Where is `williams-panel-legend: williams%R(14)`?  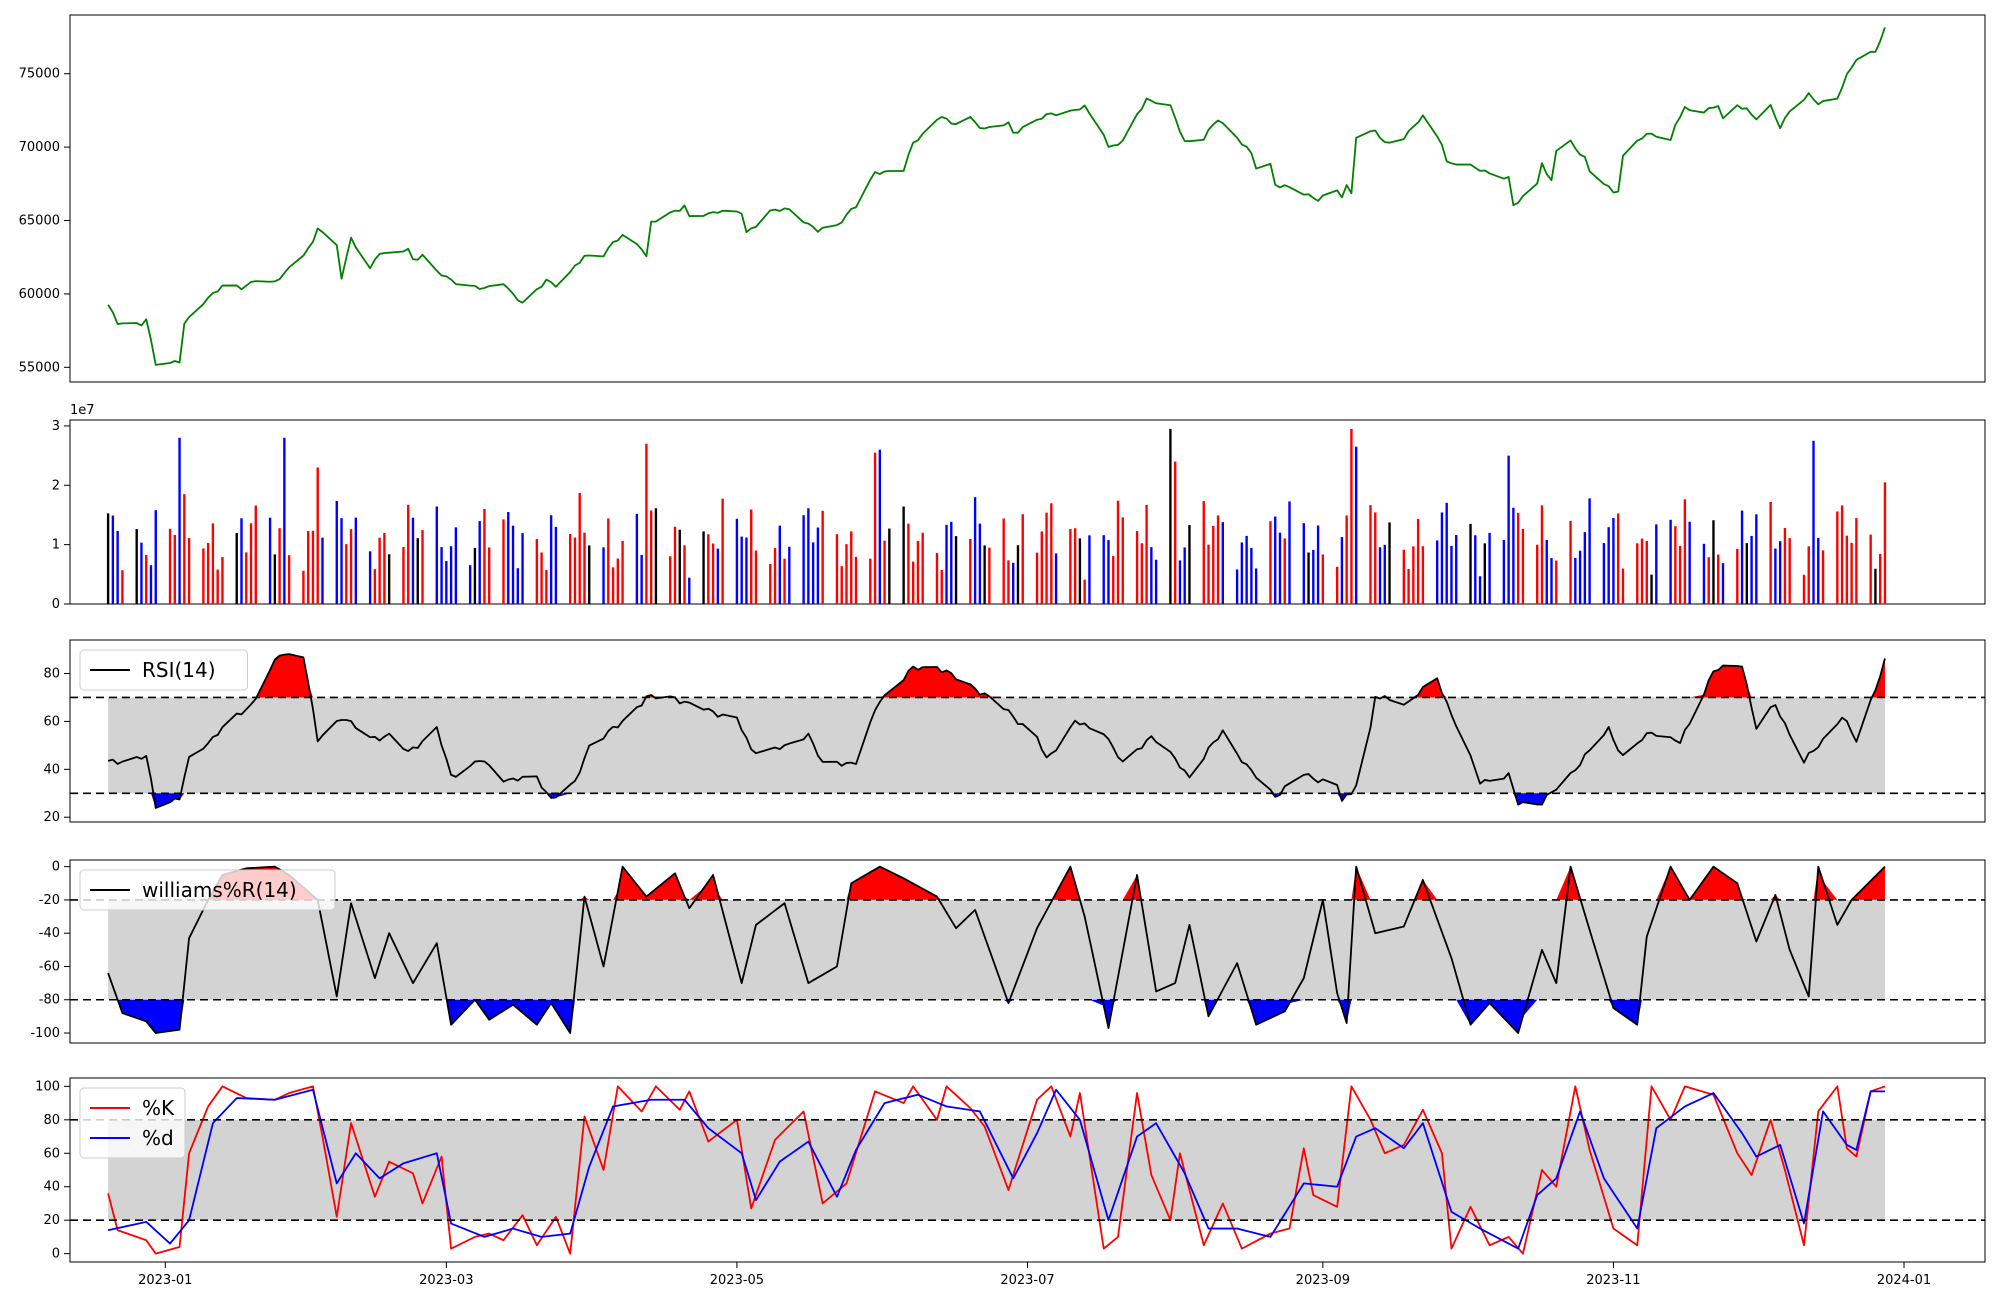 williams-panel-legend: williams%R(14) is located at coordinates (207, 890).